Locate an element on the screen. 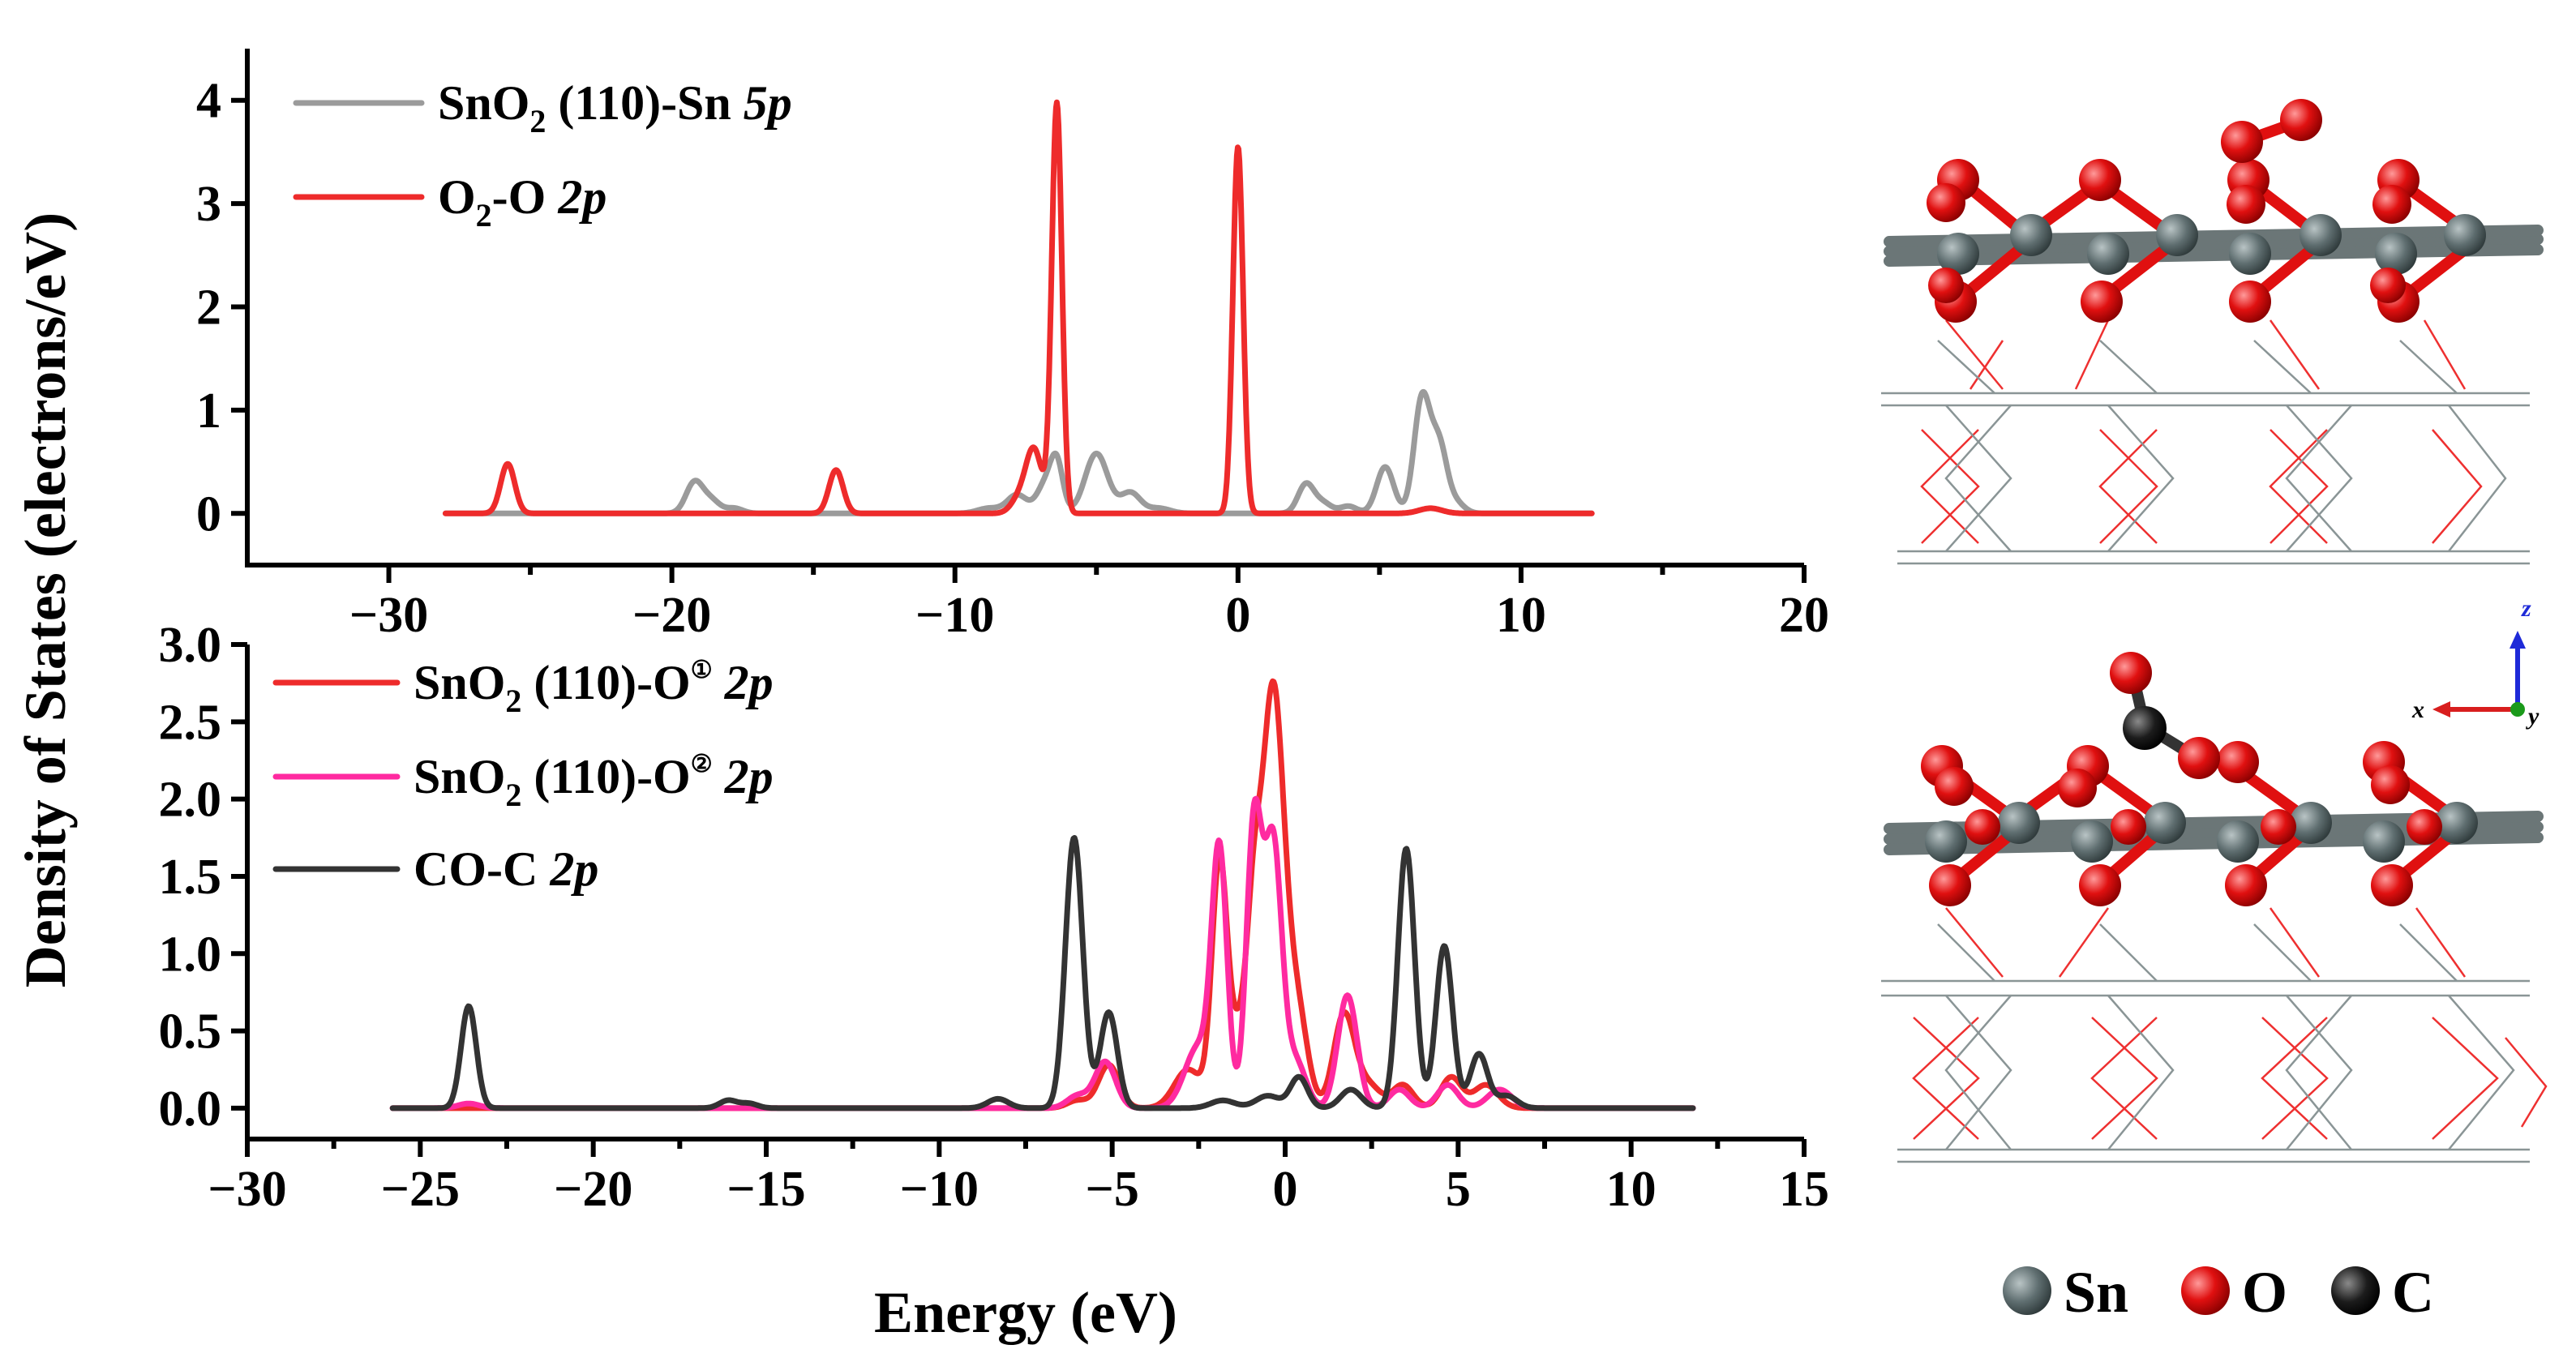 This screenshot has width=2576, height=1362. y-tick-label: 2.0 is located at coordinates (190, 800).